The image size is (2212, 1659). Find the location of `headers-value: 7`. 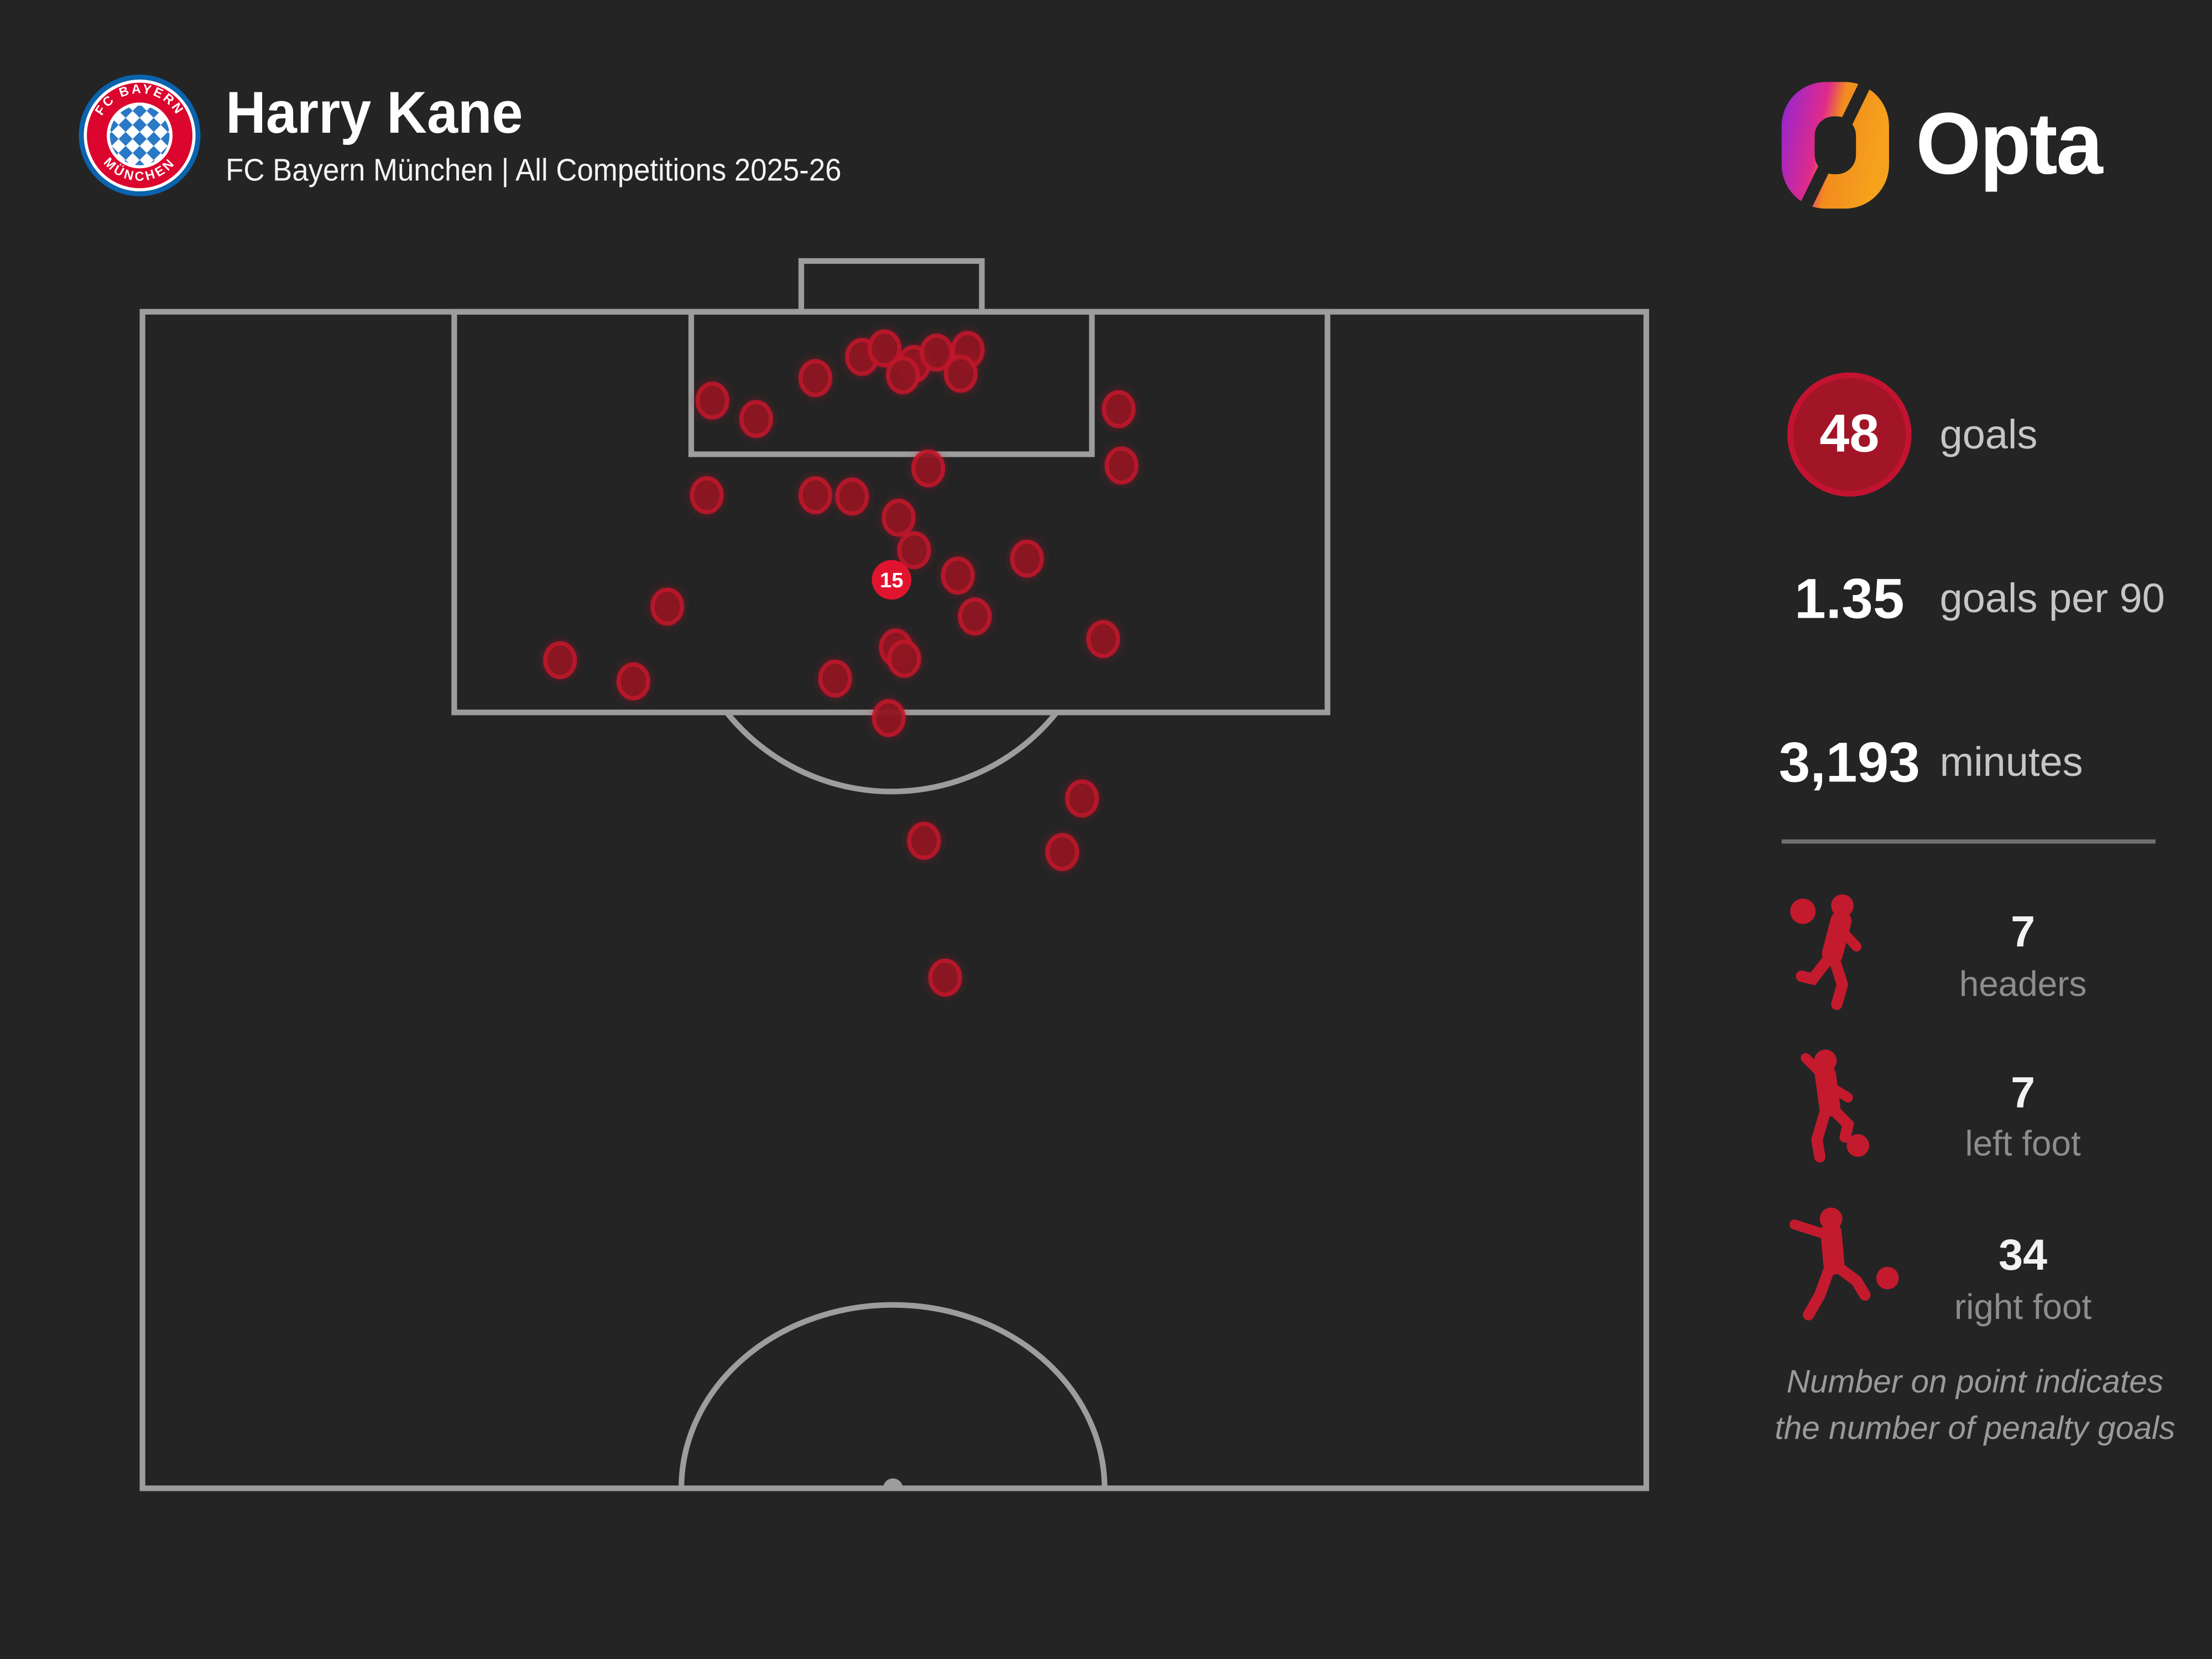

headers-value: 7 is located at coordinates (2024, 932).